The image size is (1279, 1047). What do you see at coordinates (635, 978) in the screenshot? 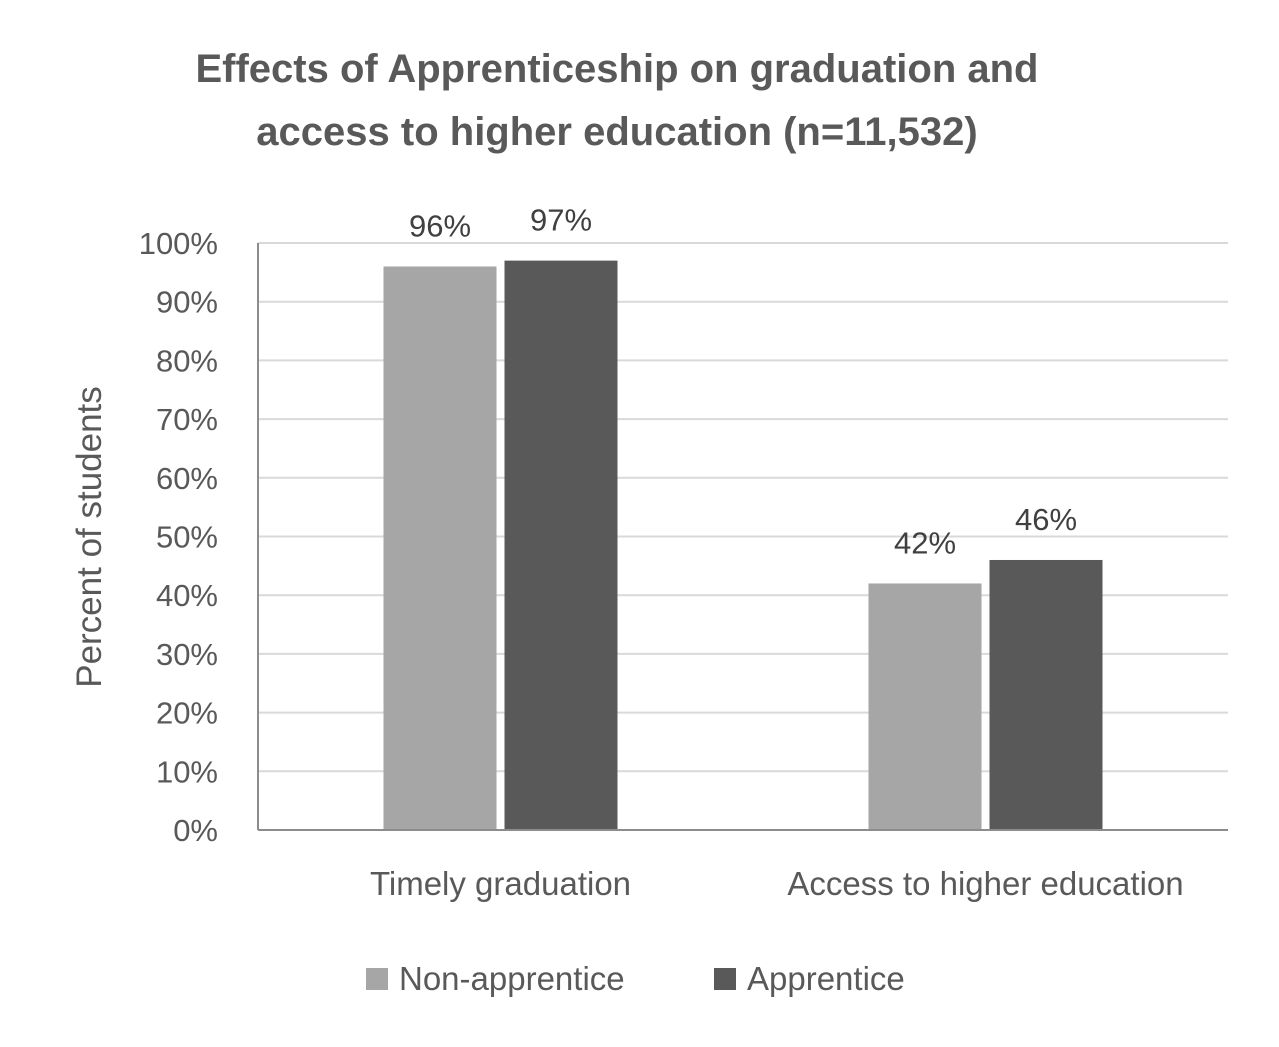
I see `legend: Non-apprentice Apprentice` at bounding box center [635, 978].